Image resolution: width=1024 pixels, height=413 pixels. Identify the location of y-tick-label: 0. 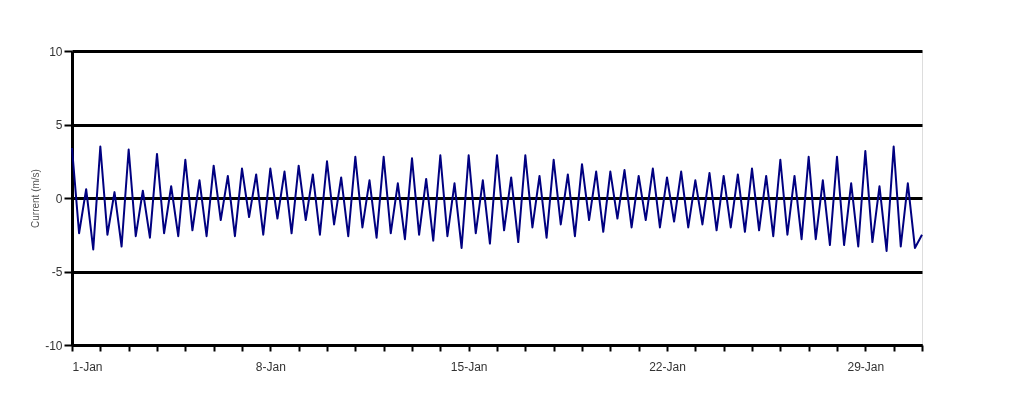
(59, 198).